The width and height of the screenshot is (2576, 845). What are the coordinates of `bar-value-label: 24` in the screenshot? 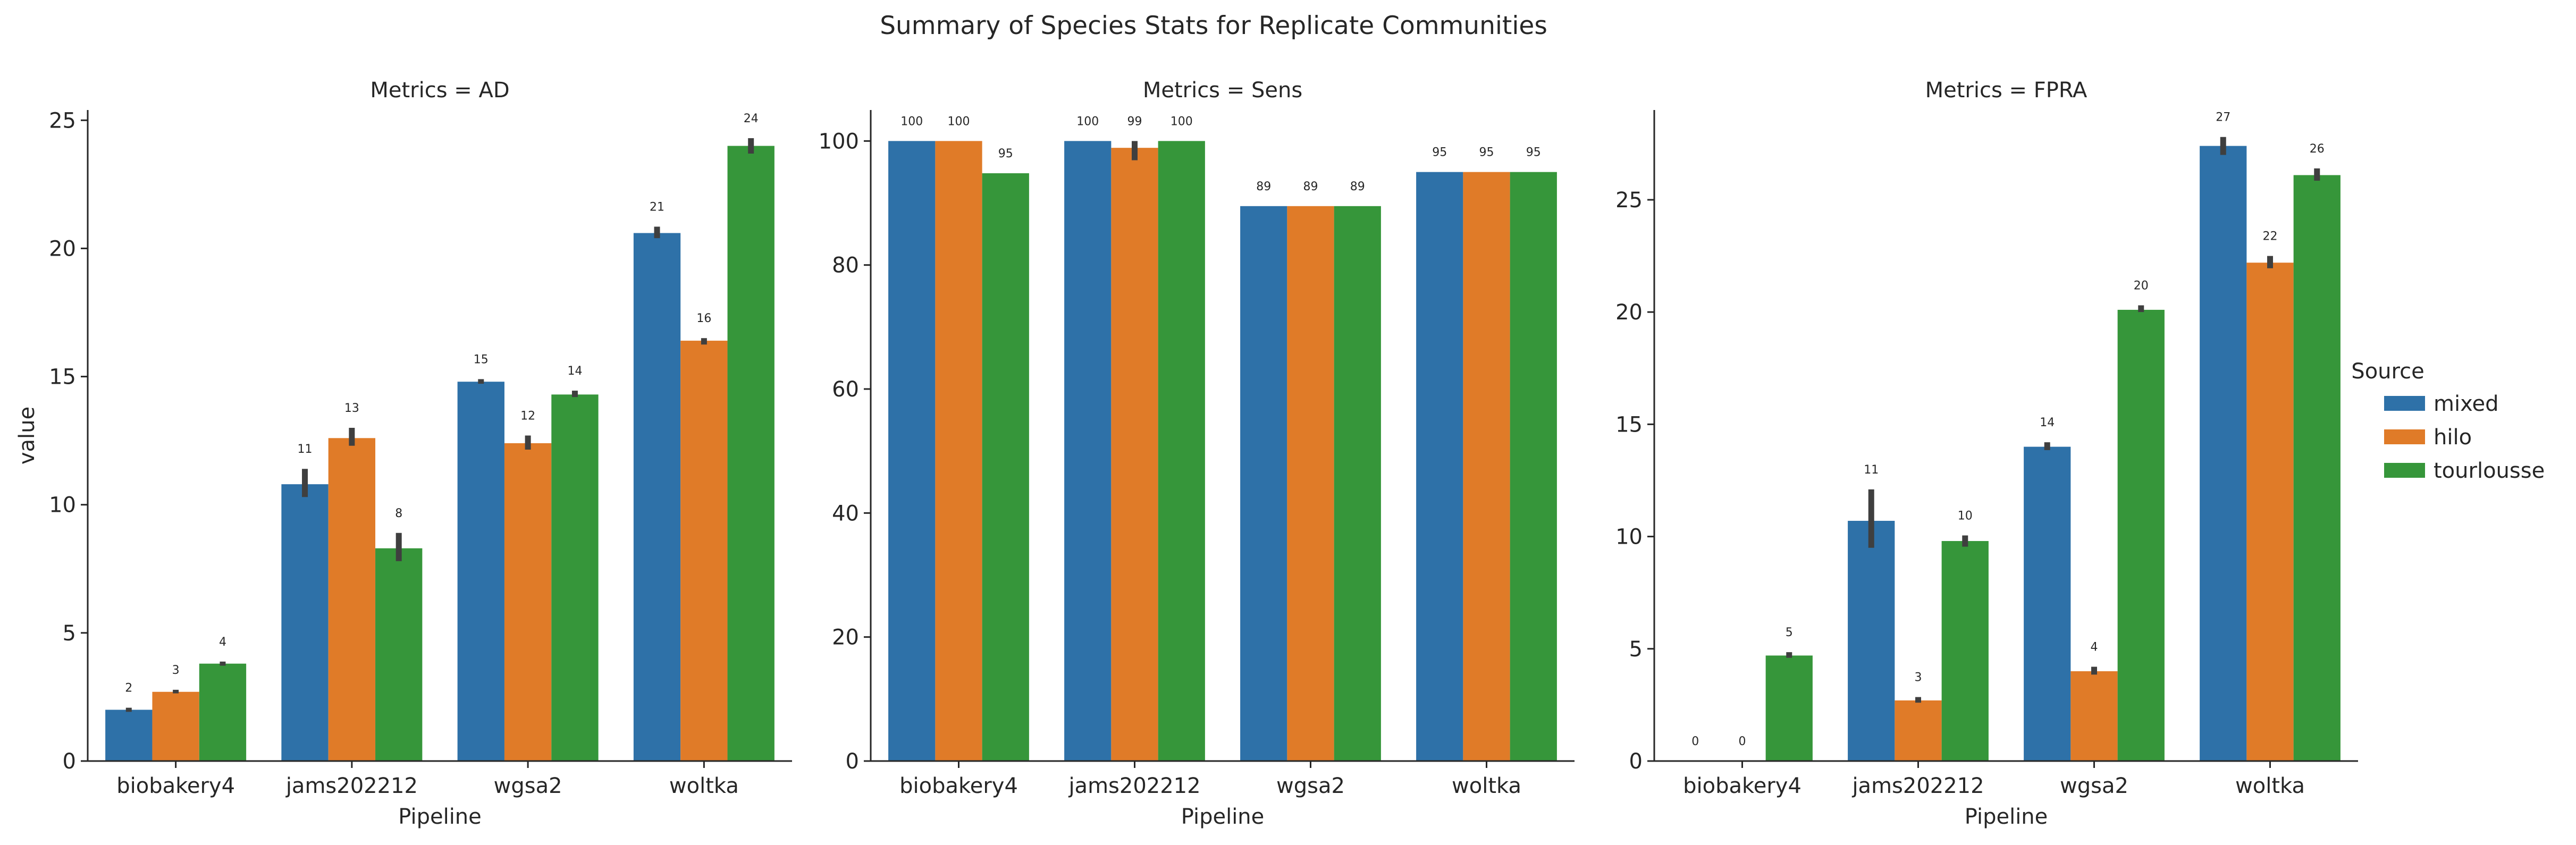 It's located at (751, 118).